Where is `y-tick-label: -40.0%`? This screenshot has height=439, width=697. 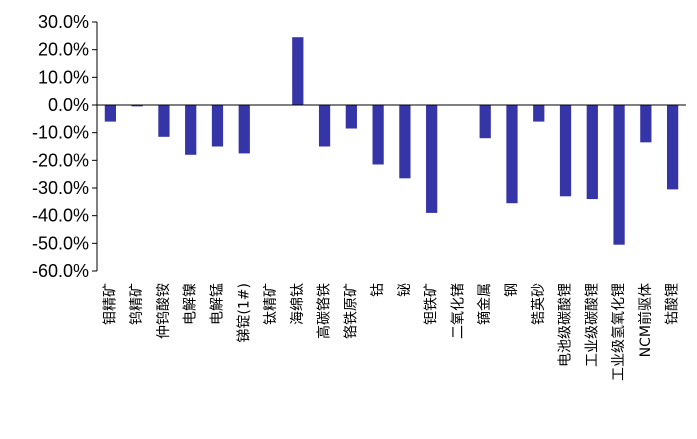 y-tick-label: -40.0% is located at coordinates (60, 216).